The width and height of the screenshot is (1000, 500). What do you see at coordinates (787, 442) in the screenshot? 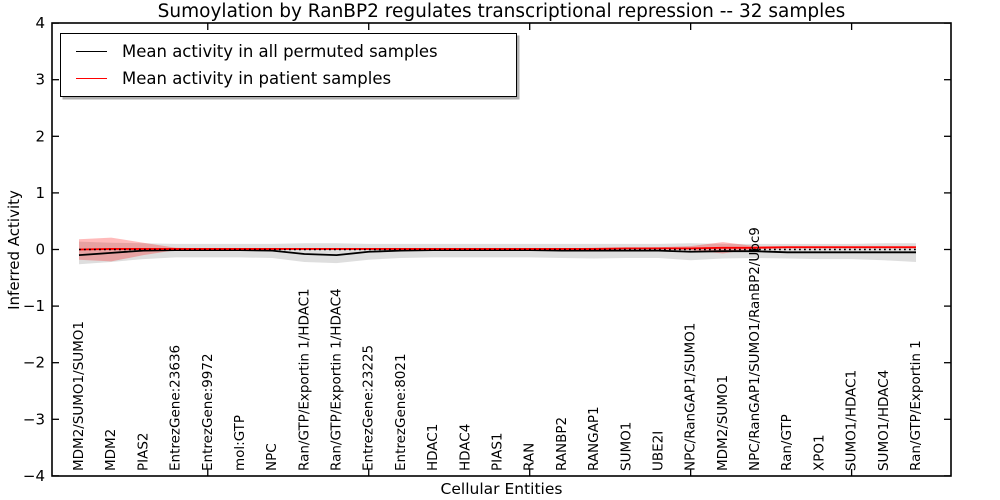
I see `x-category-label: Ran/GTP` at bounding box center [787, 442].